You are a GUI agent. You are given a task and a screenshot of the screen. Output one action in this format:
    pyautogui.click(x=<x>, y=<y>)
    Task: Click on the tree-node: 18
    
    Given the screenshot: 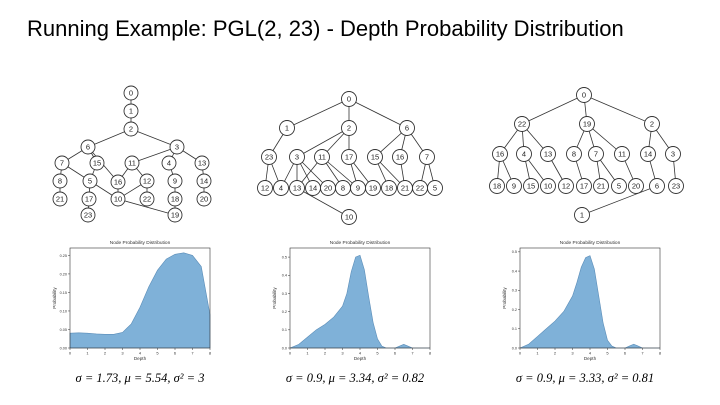 What is the action you would take?
    pyautogui.click(x=497, y=186)
    